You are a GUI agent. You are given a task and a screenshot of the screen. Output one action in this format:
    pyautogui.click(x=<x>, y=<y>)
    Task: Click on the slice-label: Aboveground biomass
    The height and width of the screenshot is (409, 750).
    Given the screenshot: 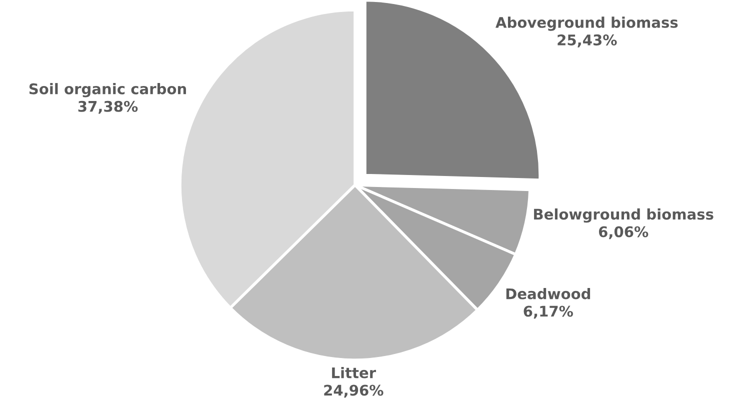 What is the action you would take?
    pyautogui.click(x=587, y=23)
    